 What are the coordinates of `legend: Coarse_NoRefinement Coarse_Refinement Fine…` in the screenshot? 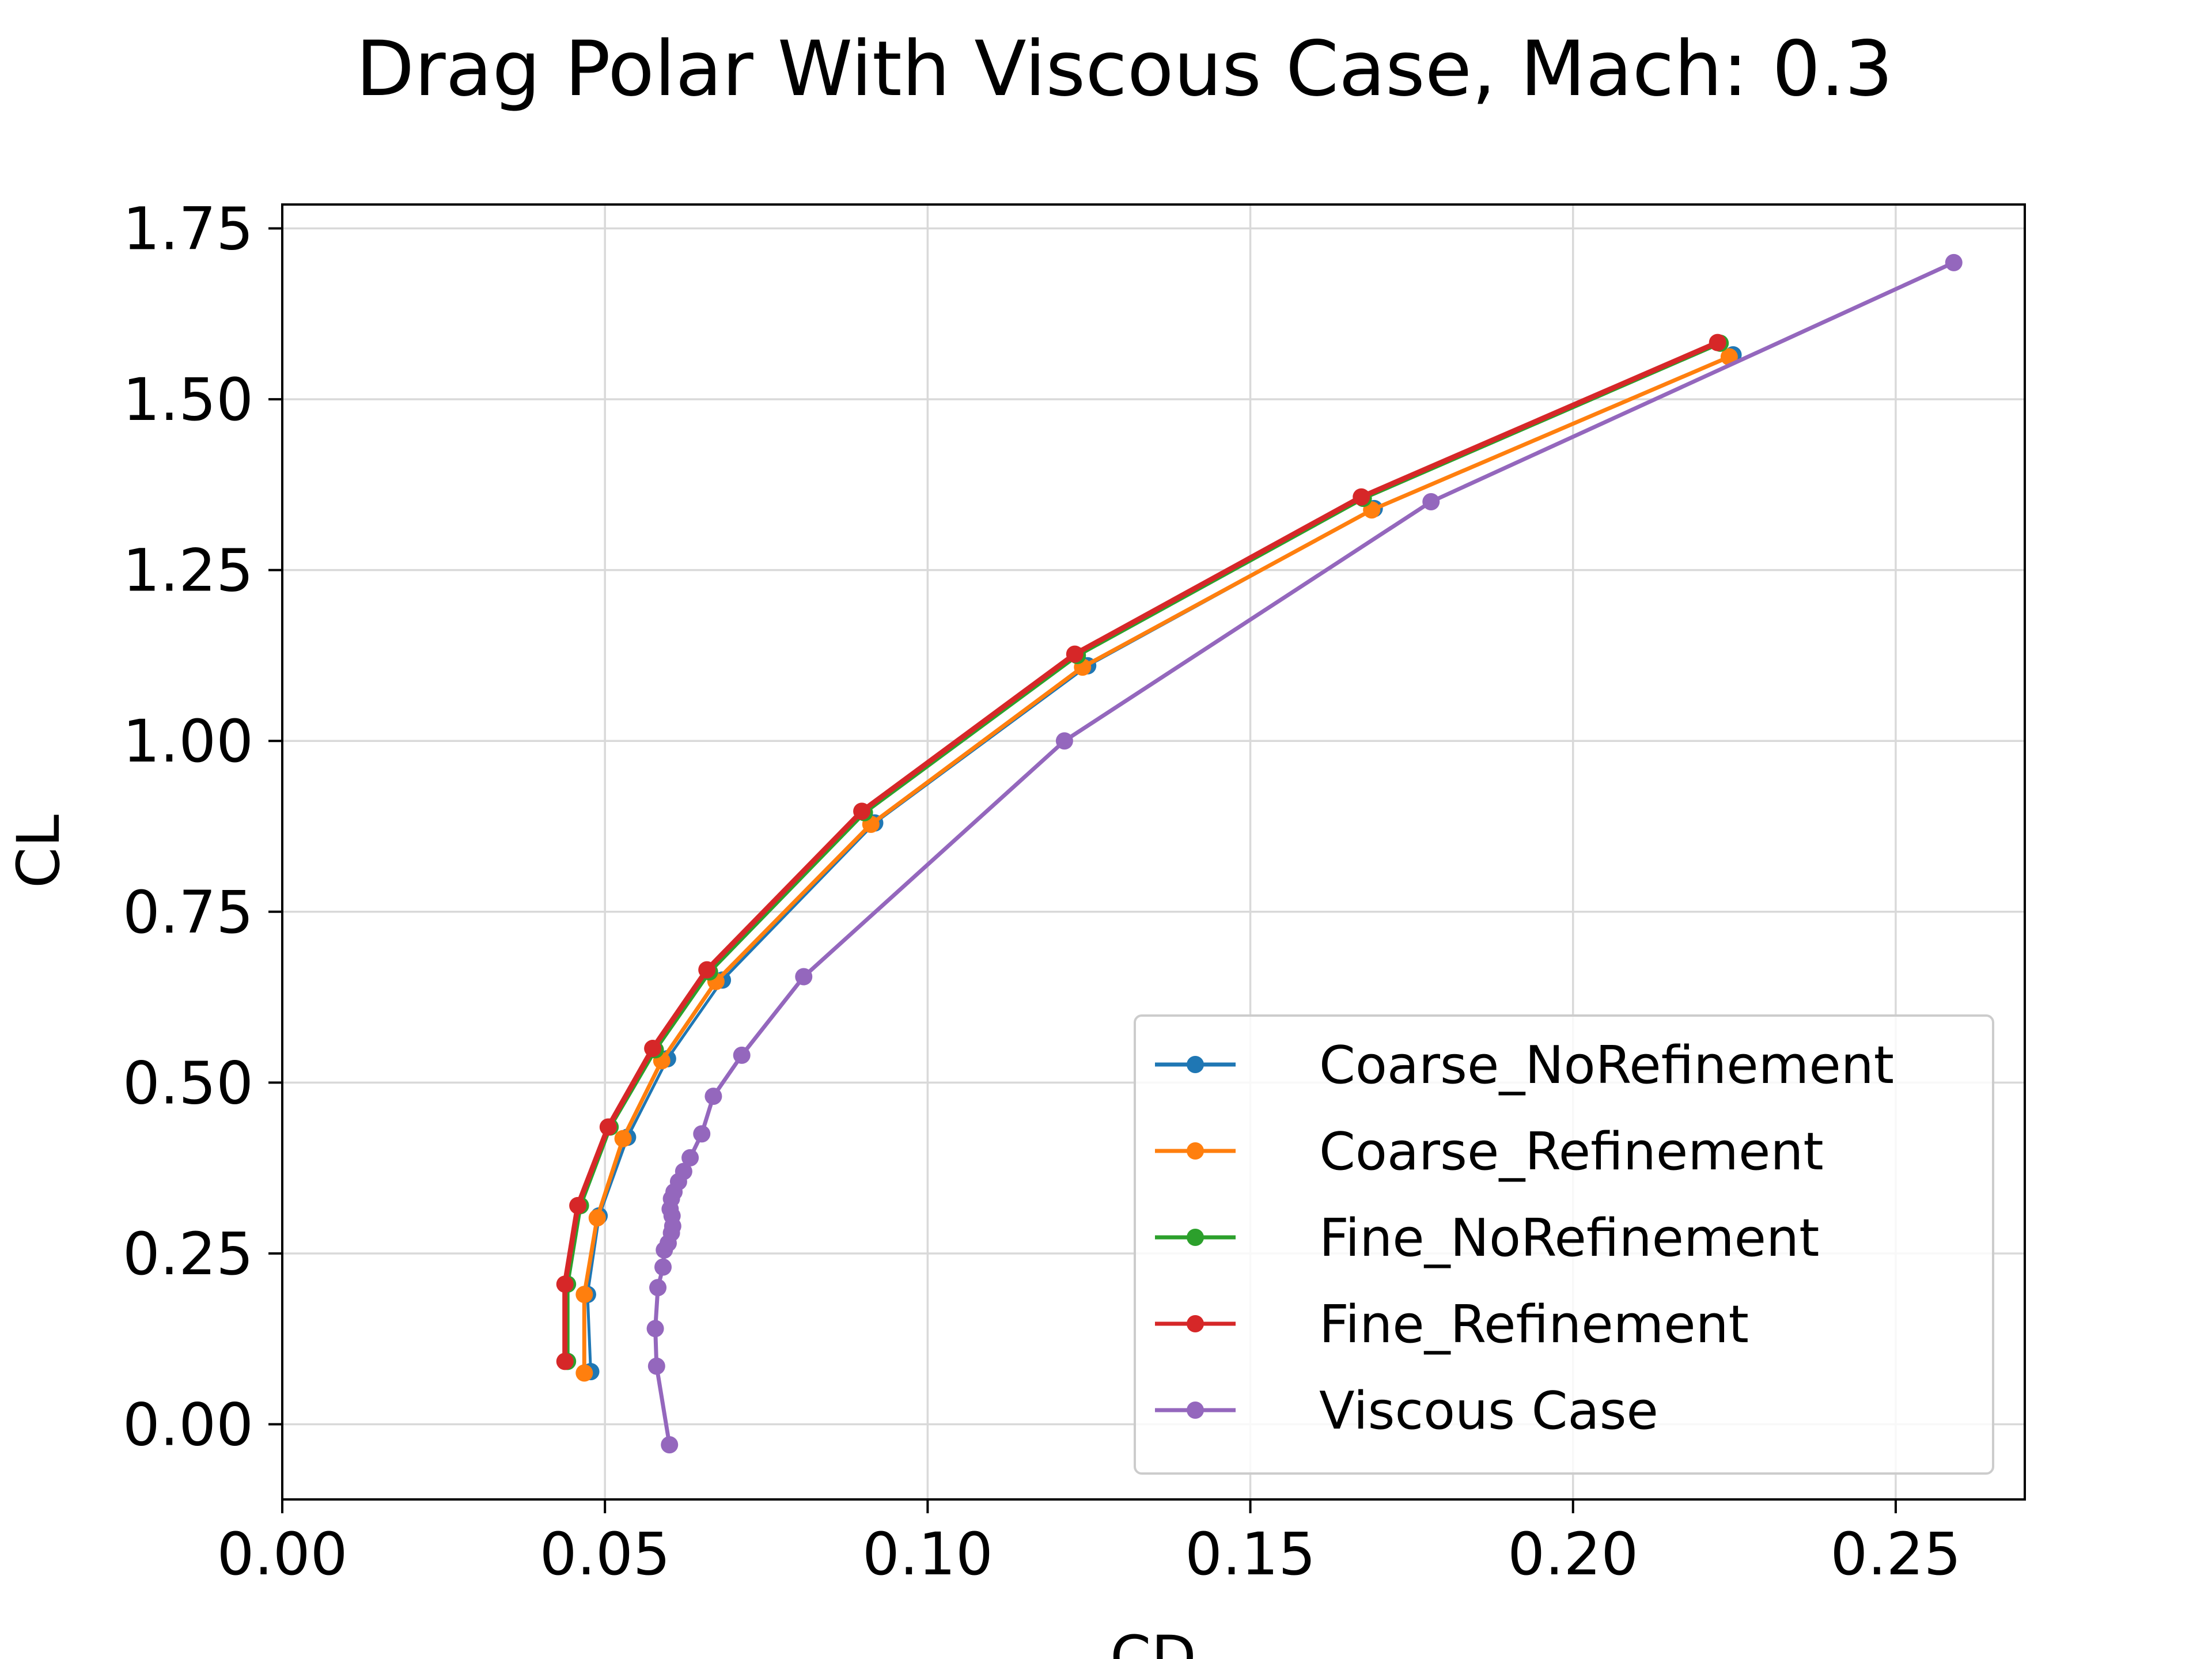 It's located at (1564, 1244).